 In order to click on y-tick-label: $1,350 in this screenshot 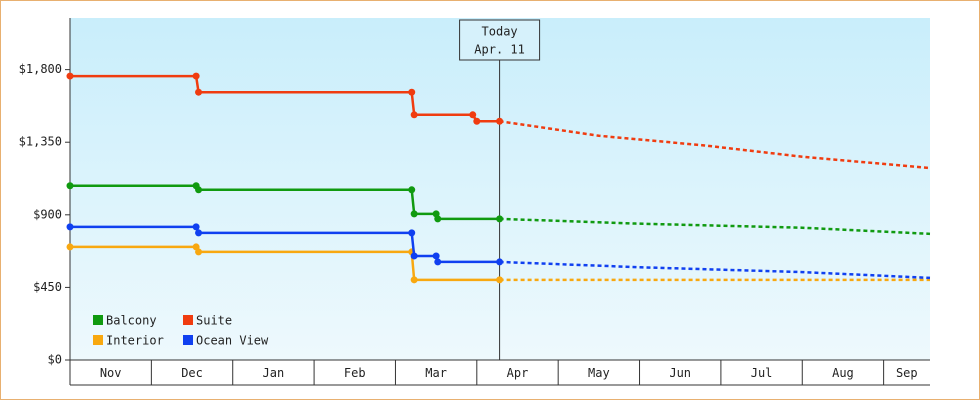, I will do `click(40, 142)`.